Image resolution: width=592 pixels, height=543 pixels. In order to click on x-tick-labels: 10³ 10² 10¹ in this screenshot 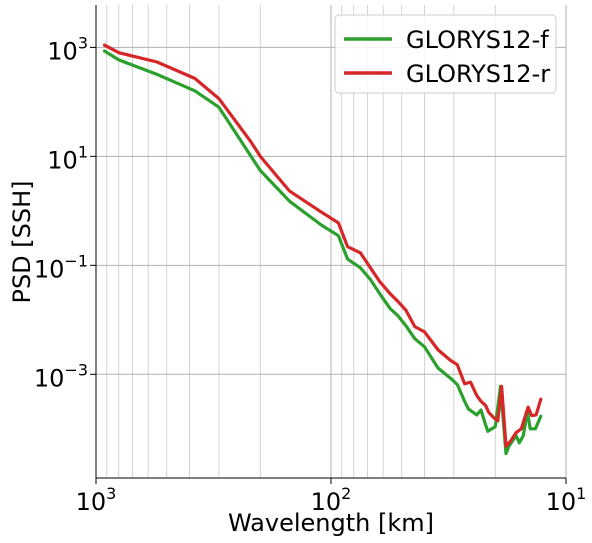, I will do `click(331, 500)`.